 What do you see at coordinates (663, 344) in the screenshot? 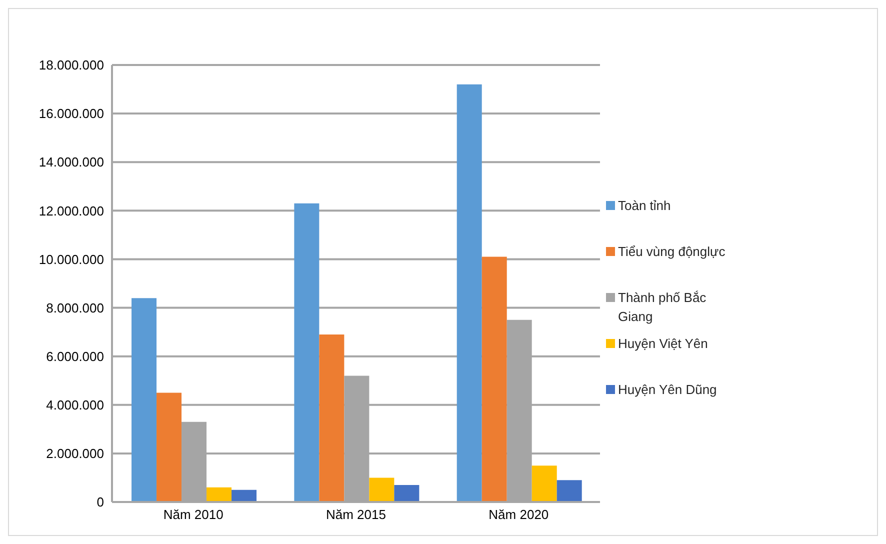
I see `legend-label: Huyện Việt Yên` at bounding box center [663, 344].